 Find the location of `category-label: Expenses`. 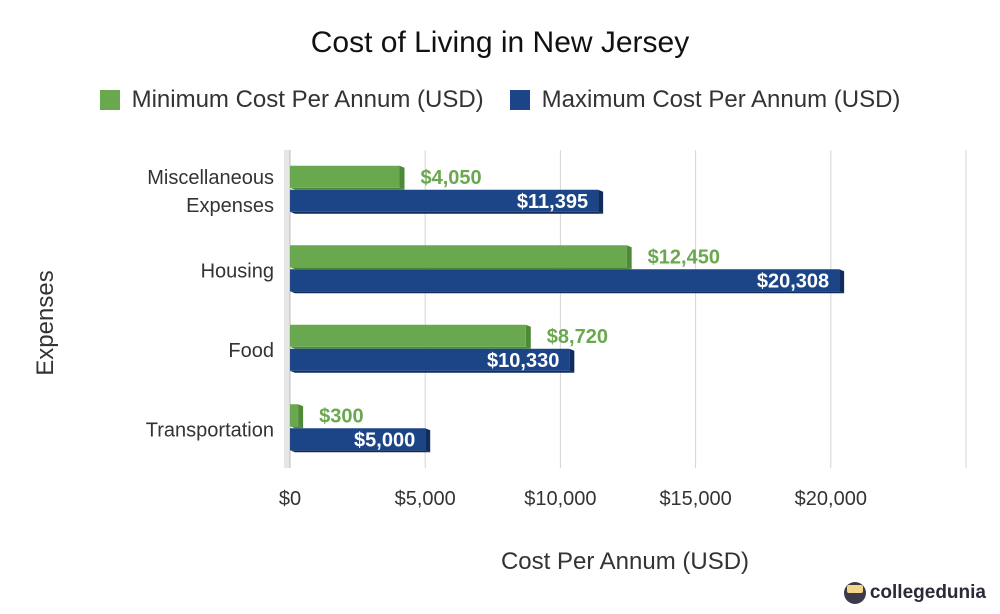

category-label: Expenses is located at coordinates (230, 206).